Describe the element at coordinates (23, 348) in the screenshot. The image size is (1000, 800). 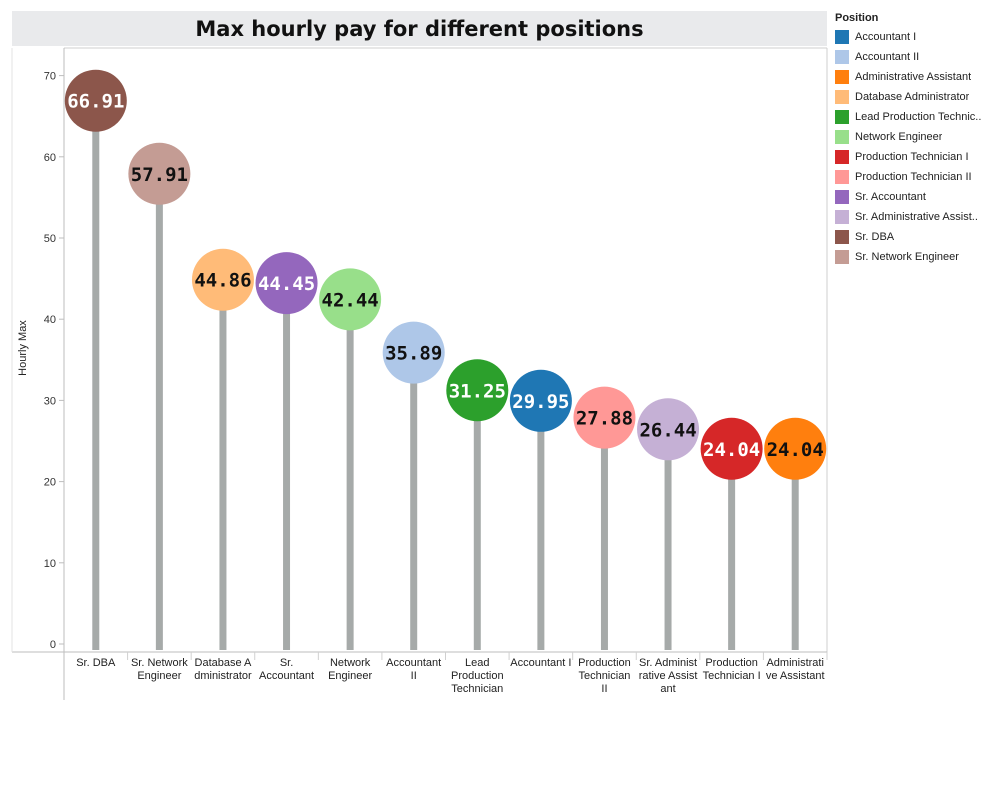
I see `y-axis-label: Hourly Max` at that location.